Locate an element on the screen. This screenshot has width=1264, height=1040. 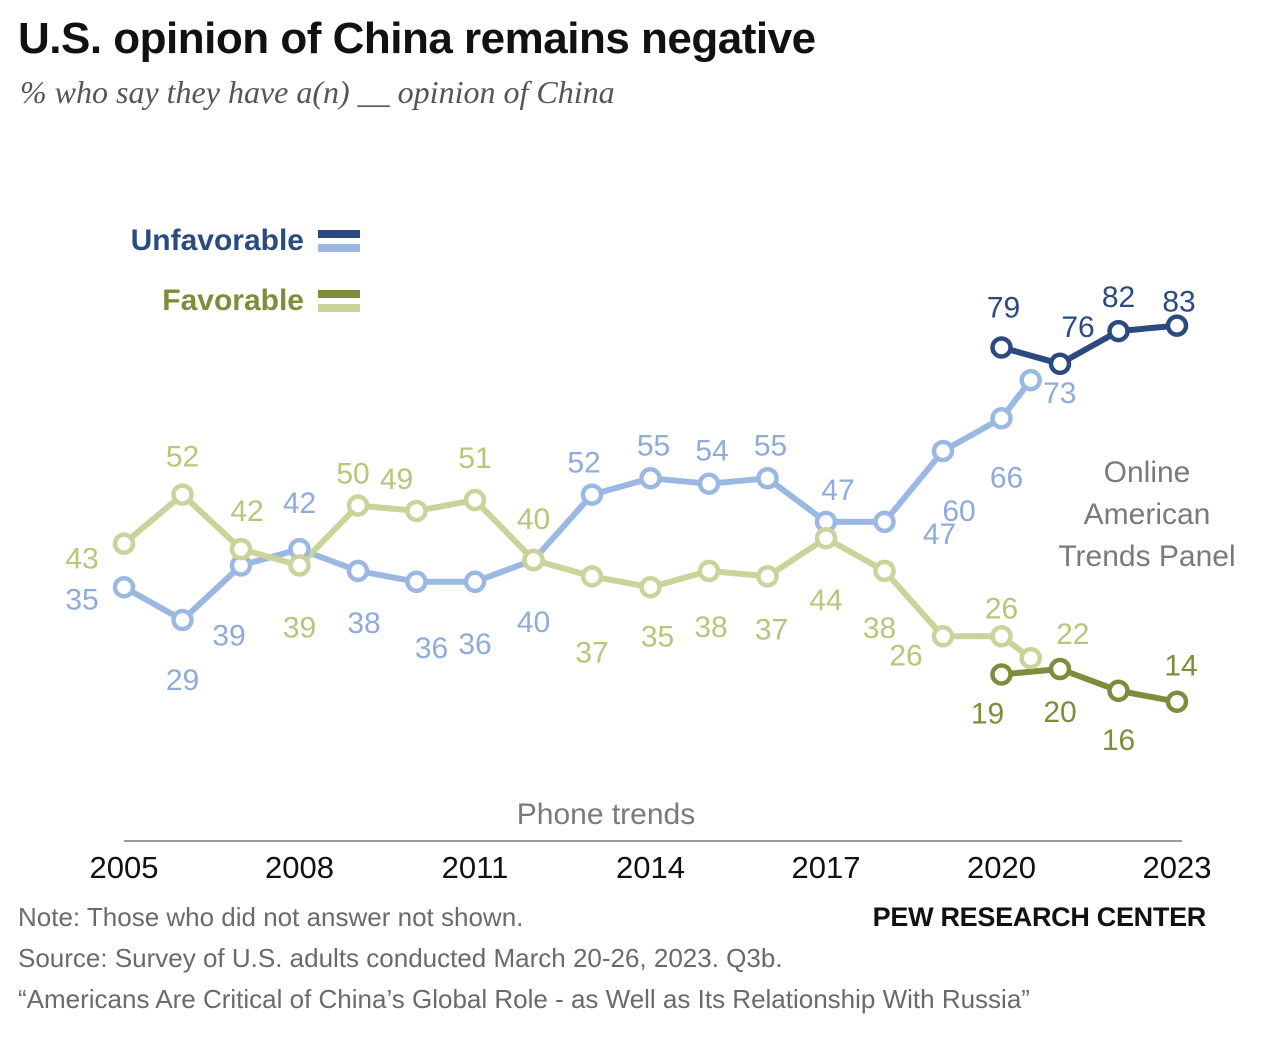
data-label: 16 is located at coordinates (1118, 740).